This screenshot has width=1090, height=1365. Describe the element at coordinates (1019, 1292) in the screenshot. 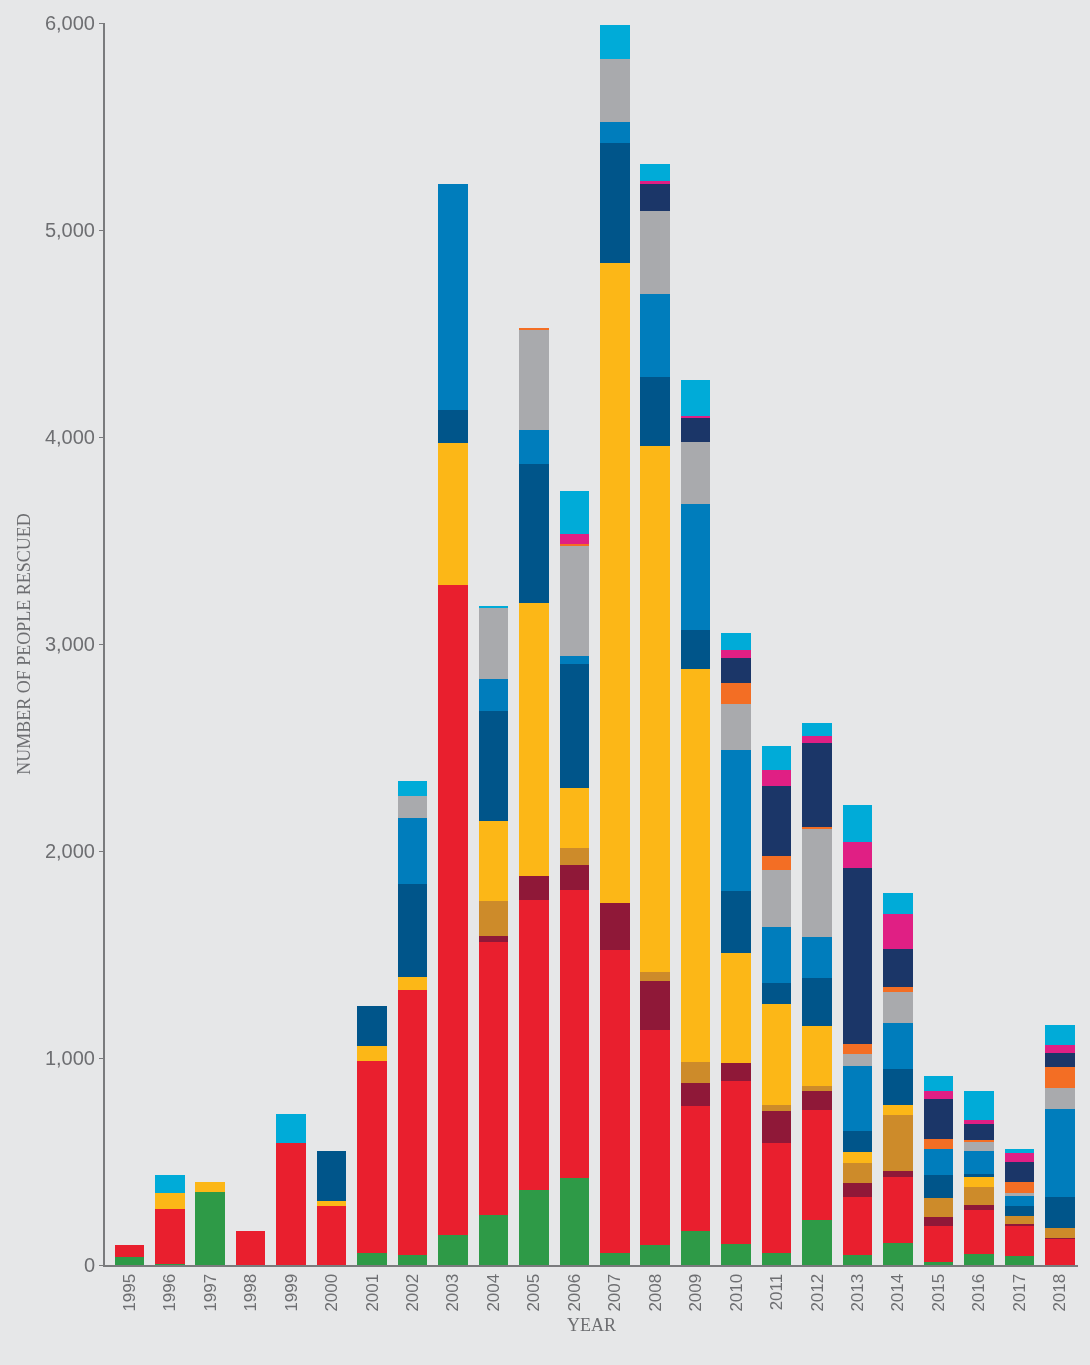

I see `x-tick-label: 2017` at that location.